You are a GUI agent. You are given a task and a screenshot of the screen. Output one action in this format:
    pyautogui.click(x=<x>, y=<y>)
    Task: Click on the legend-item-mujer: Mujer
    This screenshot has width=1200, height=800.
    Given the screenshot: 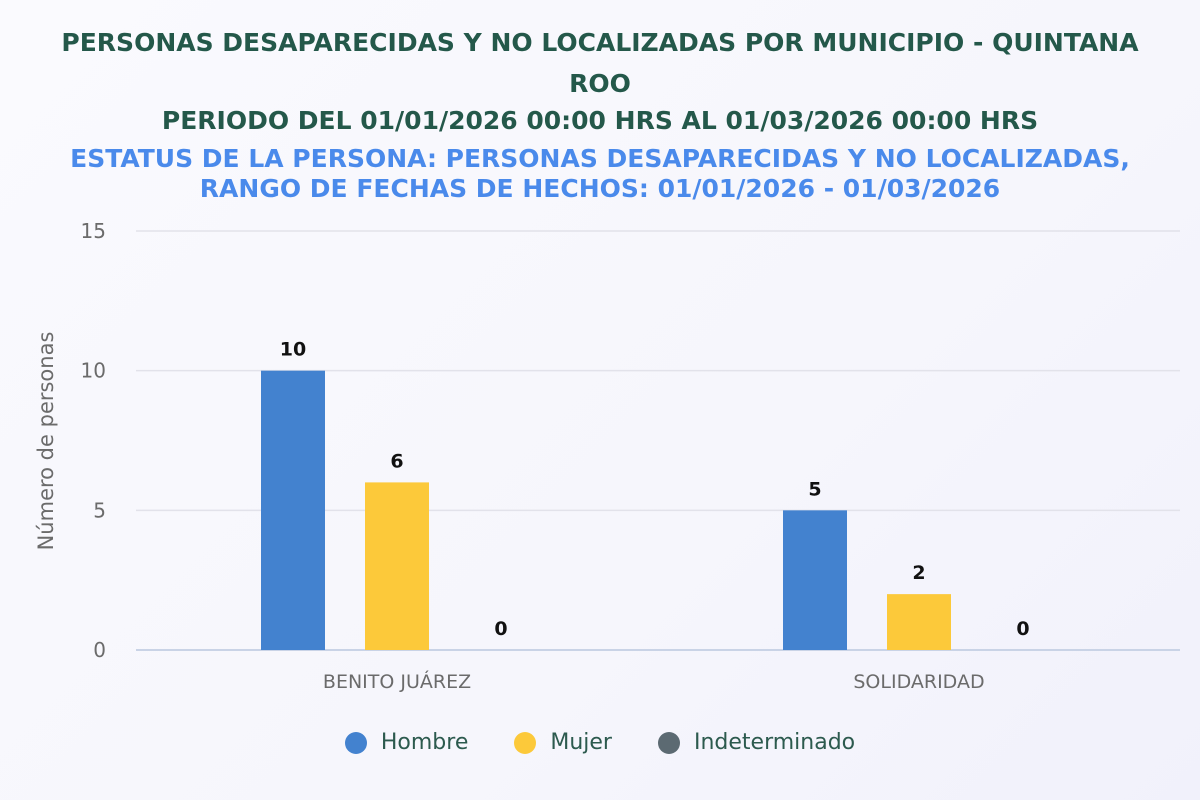 What is the action you would take?
    pyautogui.click(x=563, y=742)
    